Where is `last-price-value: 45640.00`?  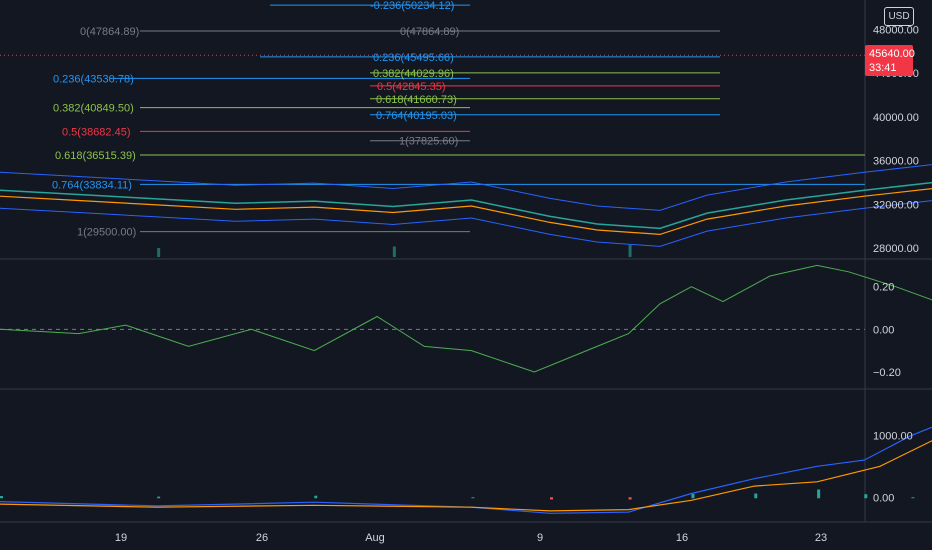 last-price-value: 45640.00 is located at coordinates (892, 54).